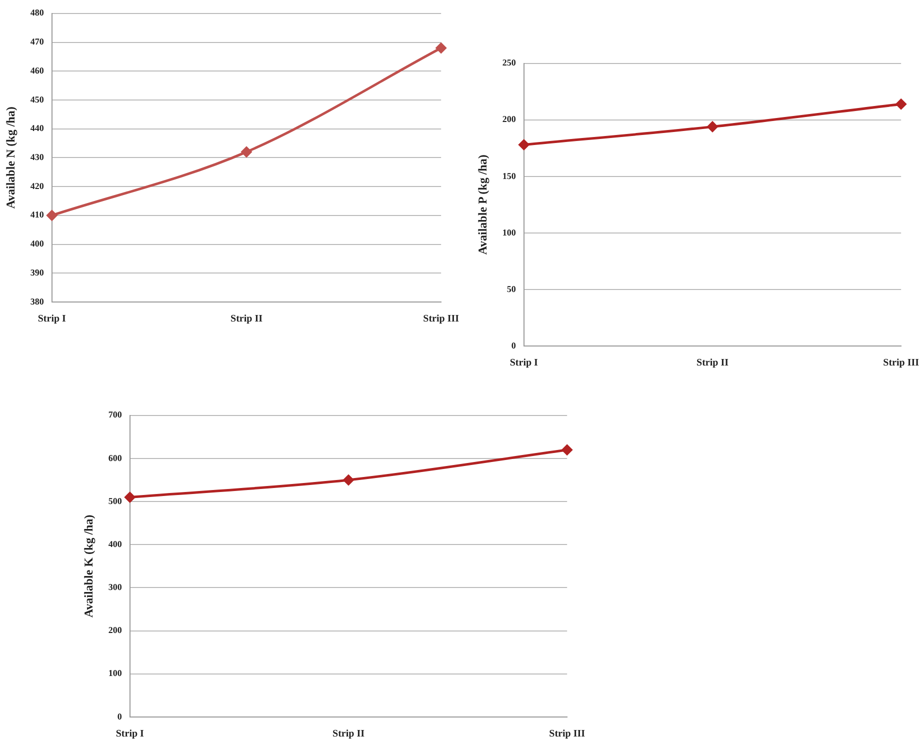  What do you see at coordinates (509, 63) in the screenshot?
I see `y-tick-label: 250` at bounding box center [509, 63].